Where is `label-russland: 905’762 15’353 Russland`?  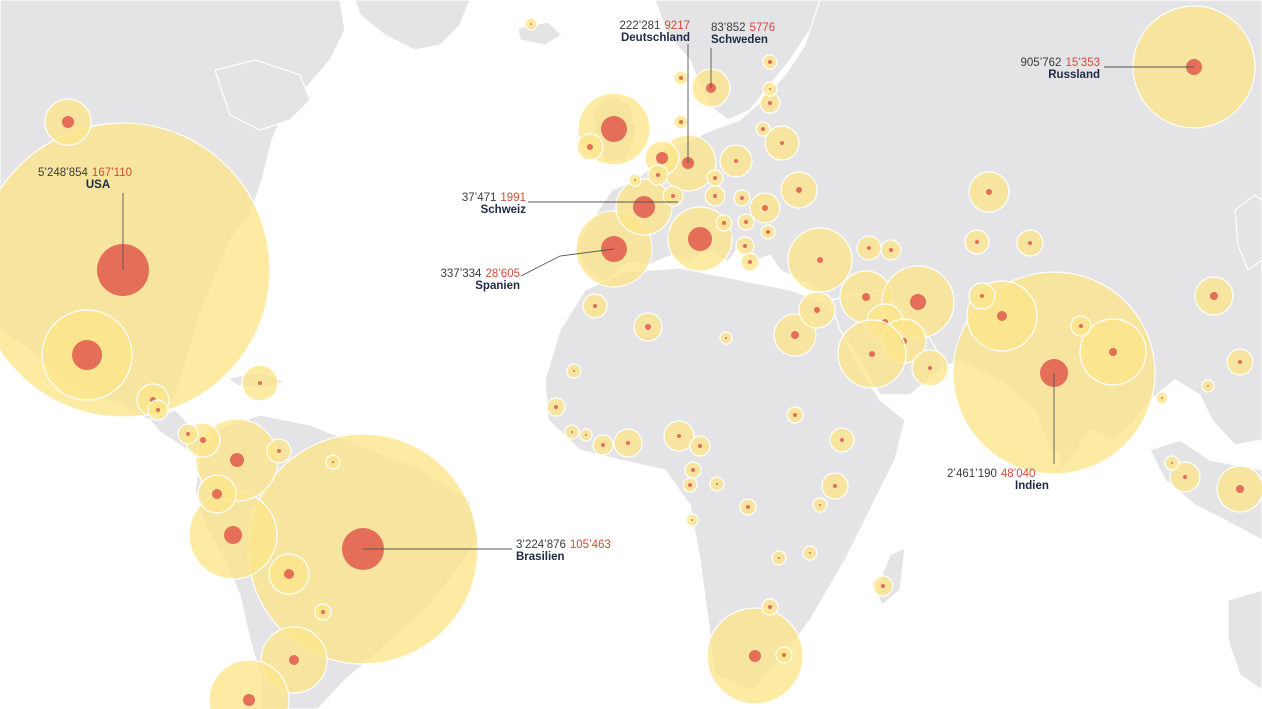
label-russland: 905’762 15’353 Russland is located at coordinates (1045, 69).